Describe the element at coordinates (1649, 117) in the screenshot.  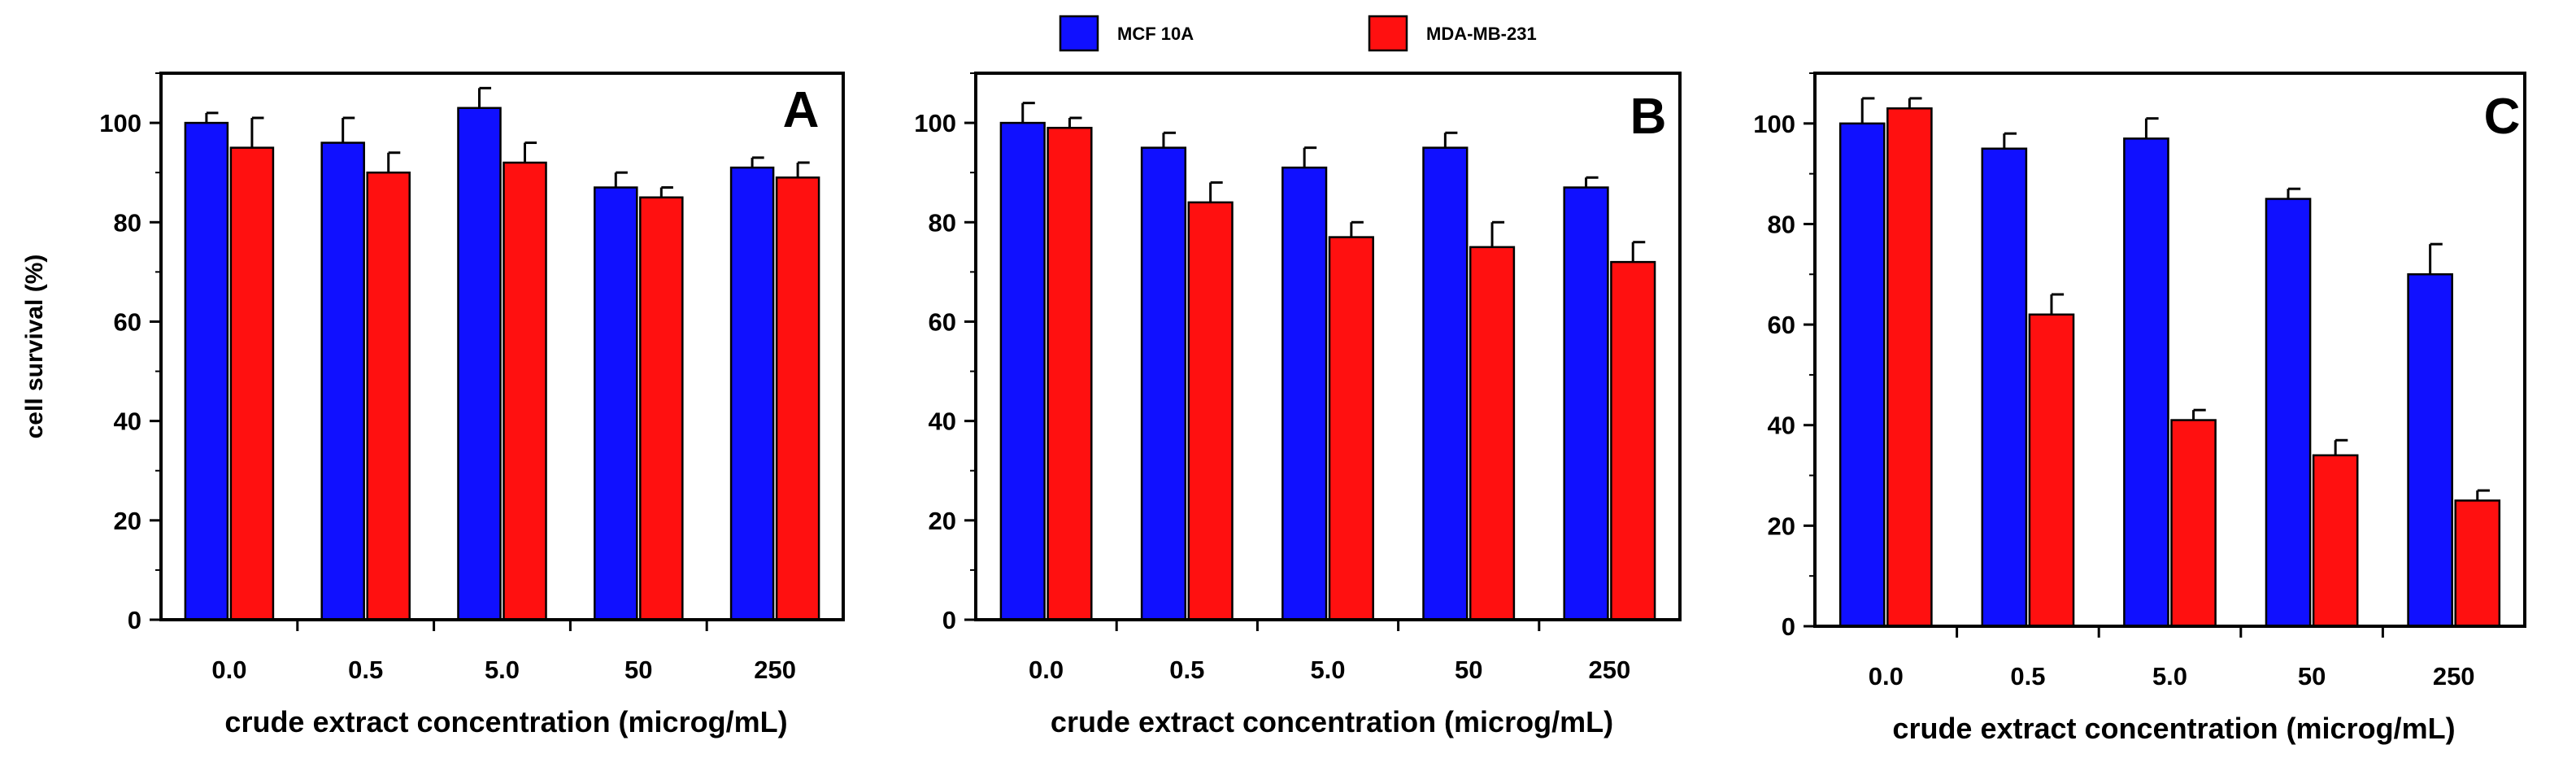
I see `panel-letter: B` at that location.